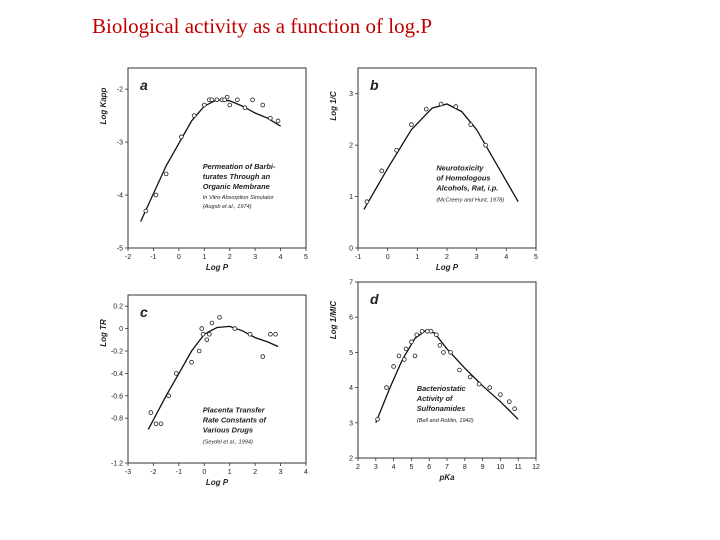  Describe the element at coordinates (120, 143) in the screenshot. I see `y-tick-label: -3` at that location.